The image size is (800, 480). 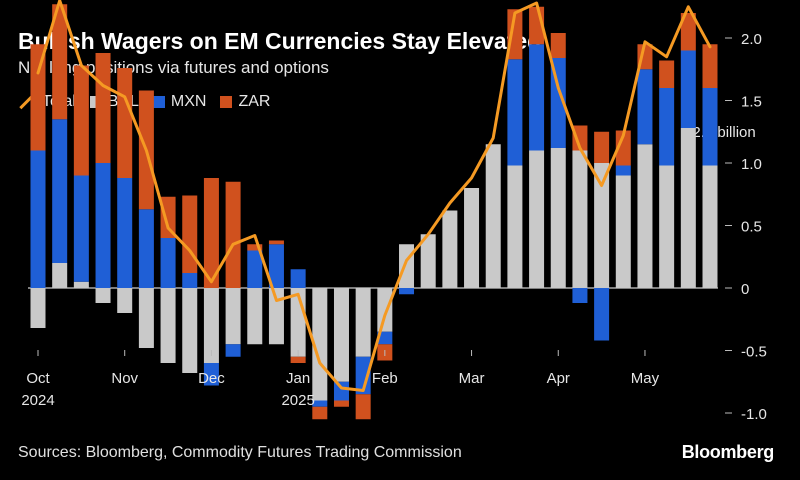 I want to click on x-tick-label: Oct, so click(x=38, y=378).